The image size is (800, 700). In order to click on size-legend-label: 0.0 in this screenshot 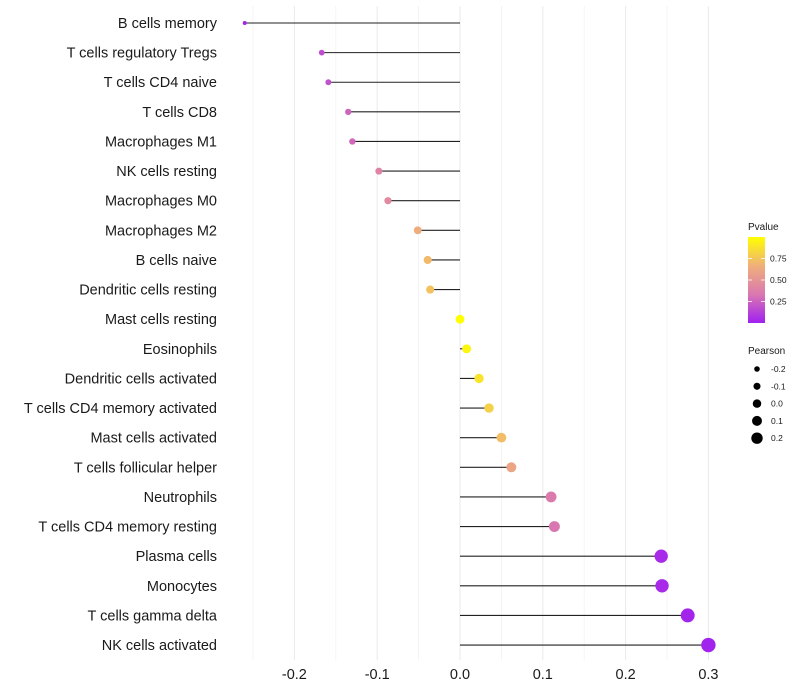, I will do `click(777, 404)`.